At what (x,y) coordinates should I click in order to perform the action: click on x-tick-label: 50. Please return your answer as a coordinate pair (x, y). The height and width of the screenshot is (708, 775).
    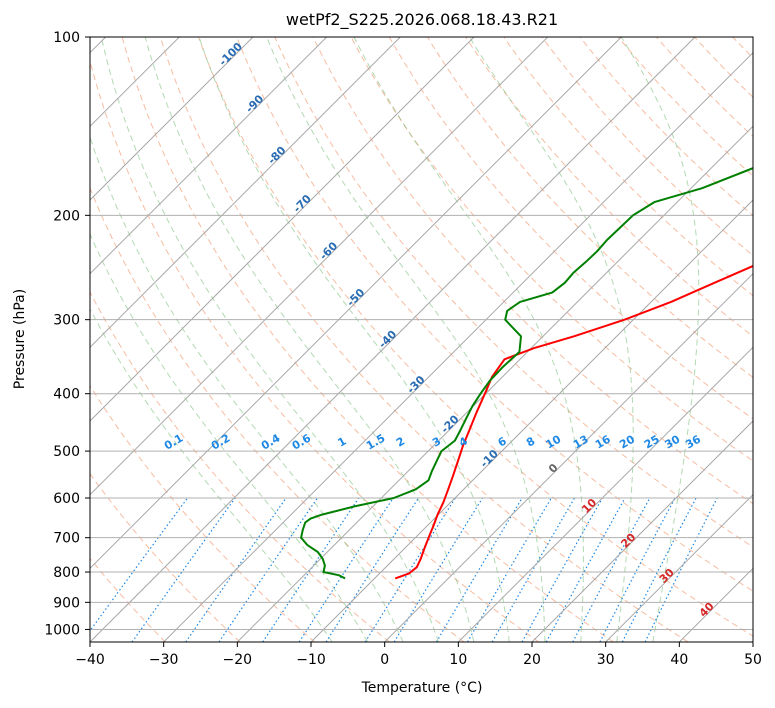
    Looking at the image, I should click on (753, 660).